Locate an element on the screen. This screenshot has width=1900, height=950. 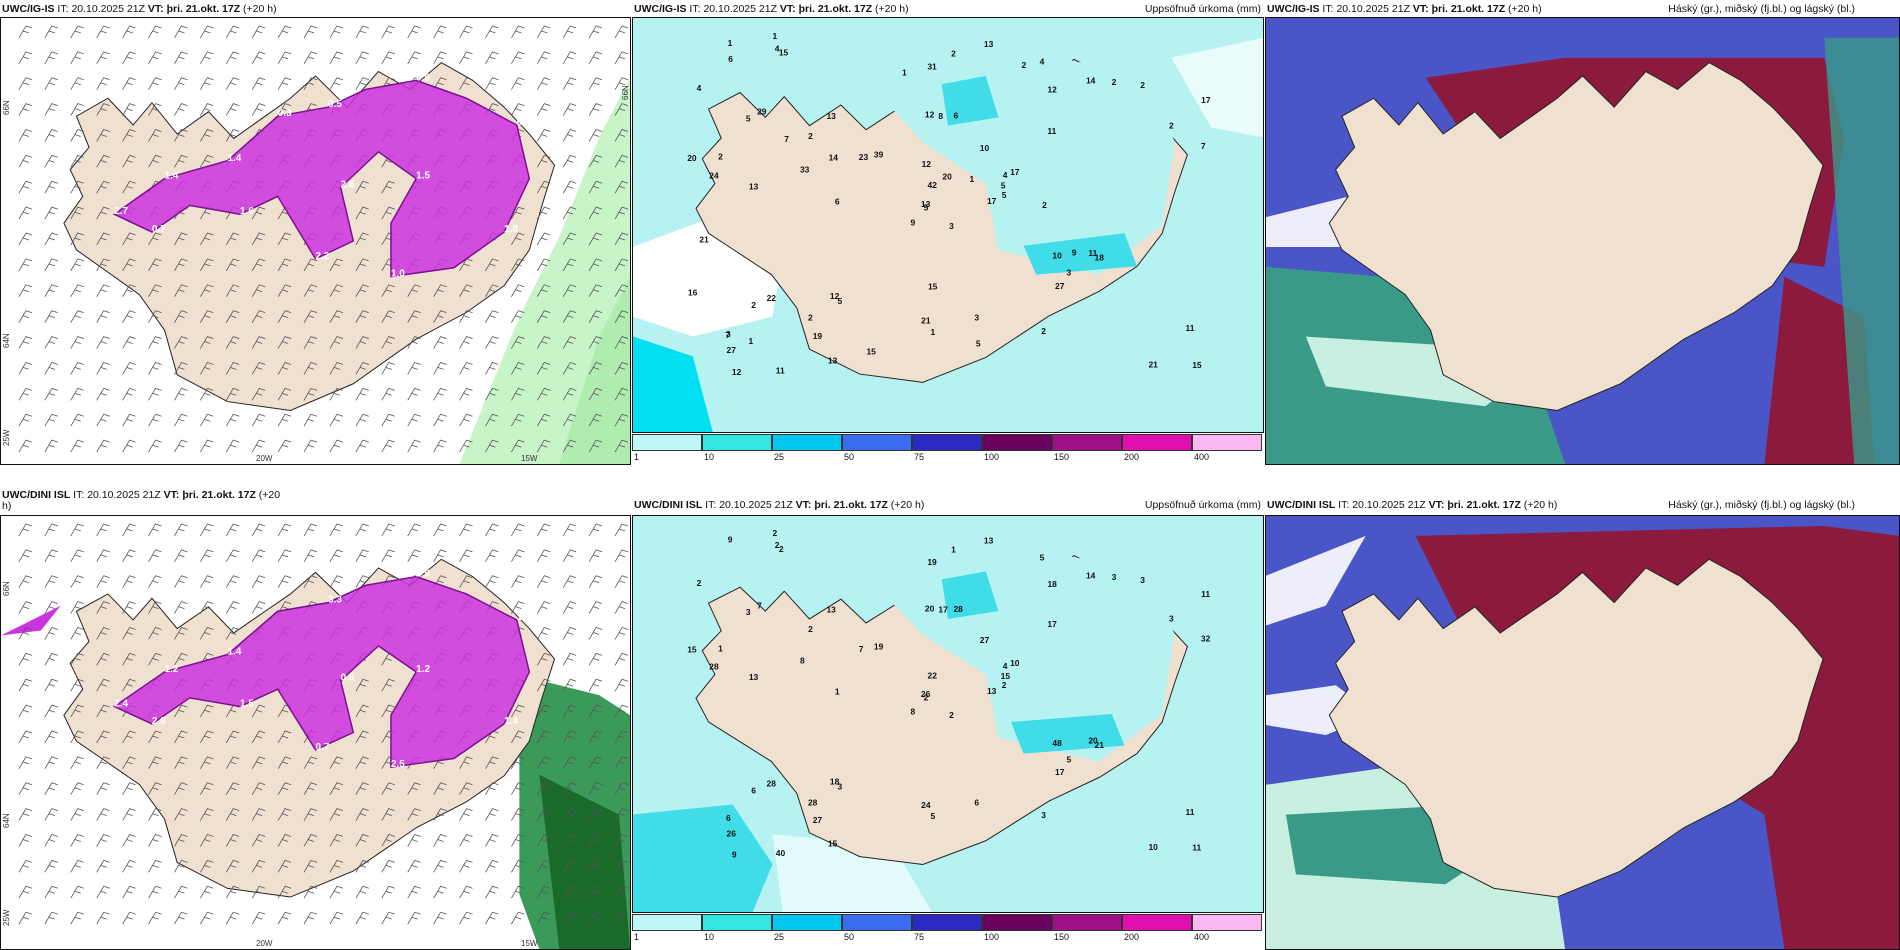
precip-value: 7 is located at coordinates (786, 139).